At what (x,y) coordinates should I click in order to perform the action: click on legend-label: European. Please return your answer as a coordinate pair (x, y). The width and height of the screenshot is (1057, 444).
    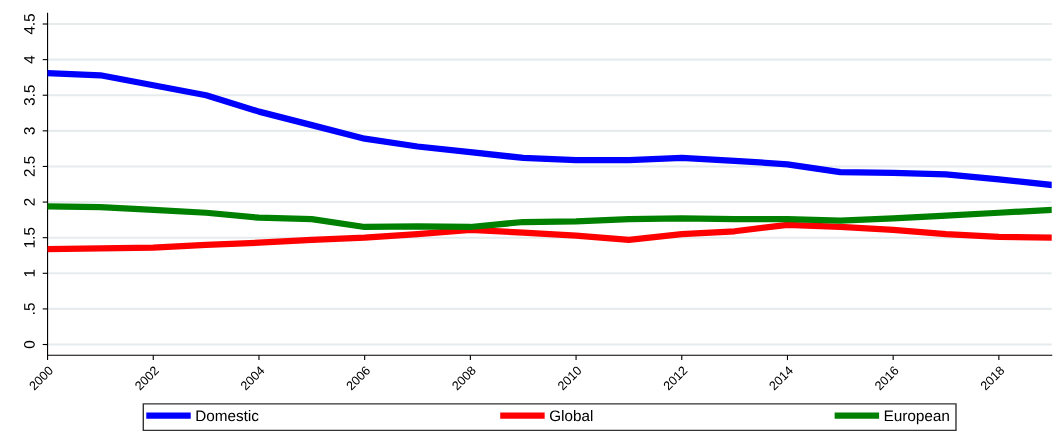
    Looking at the image, I should click on (916, 417).